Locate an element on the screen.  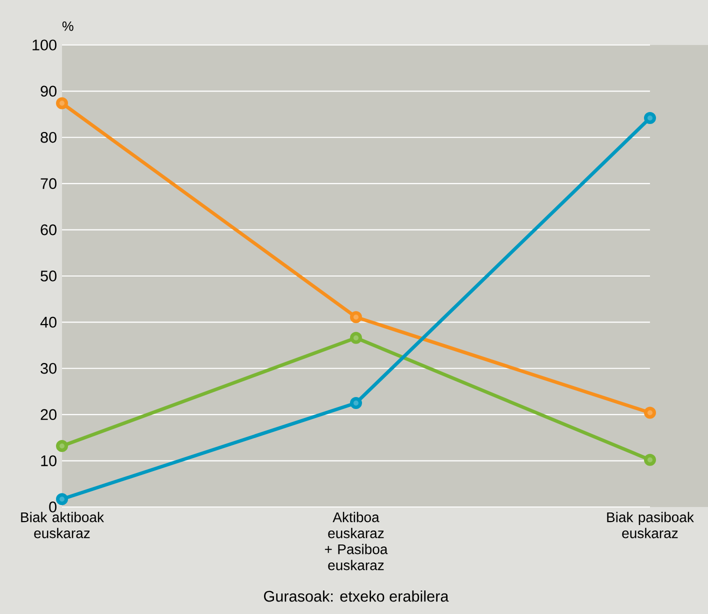
x-tick-label: Biak pasiboak euskaraz is located at coordinates (650, 525).